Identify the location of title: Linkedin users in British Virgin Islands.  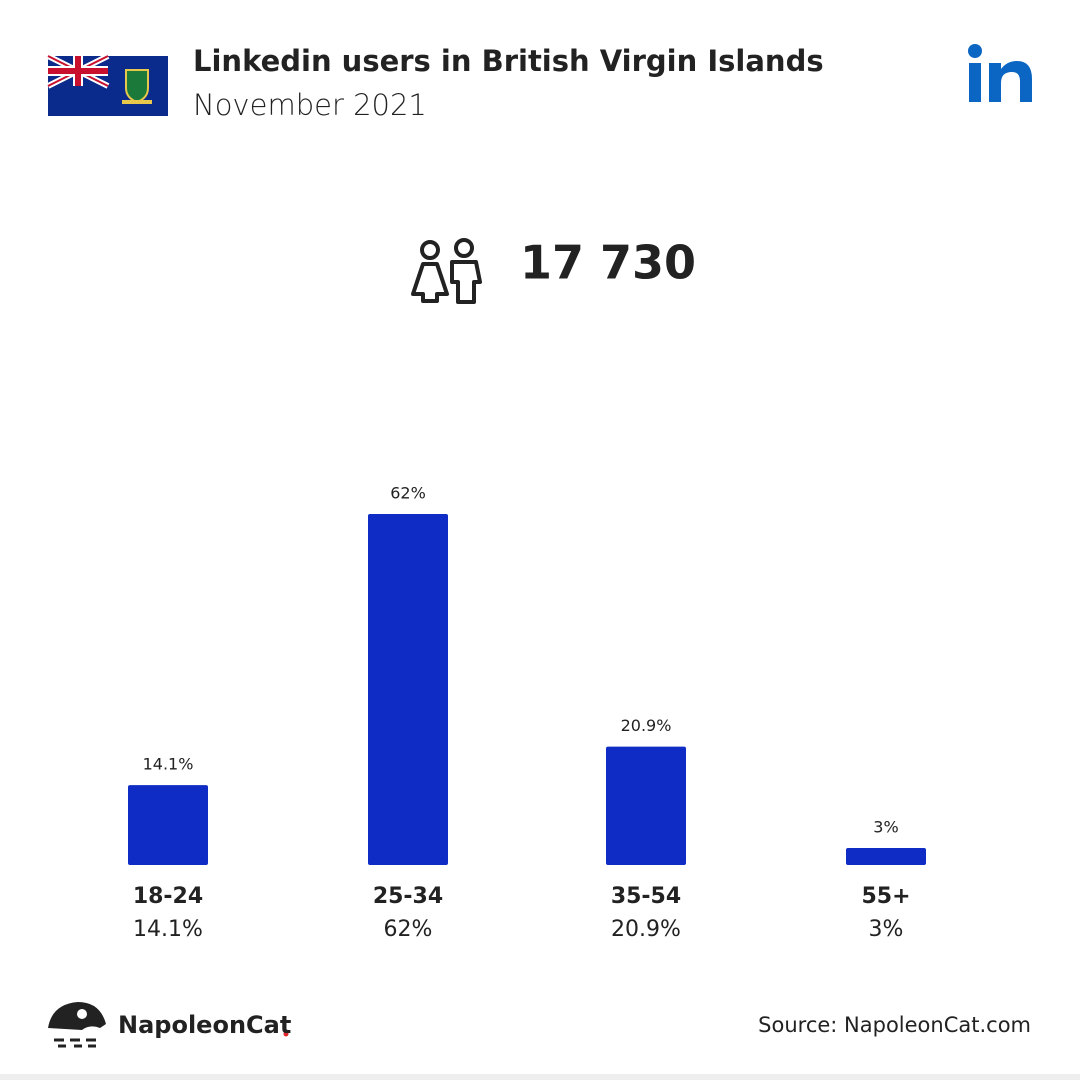
(508, 61).